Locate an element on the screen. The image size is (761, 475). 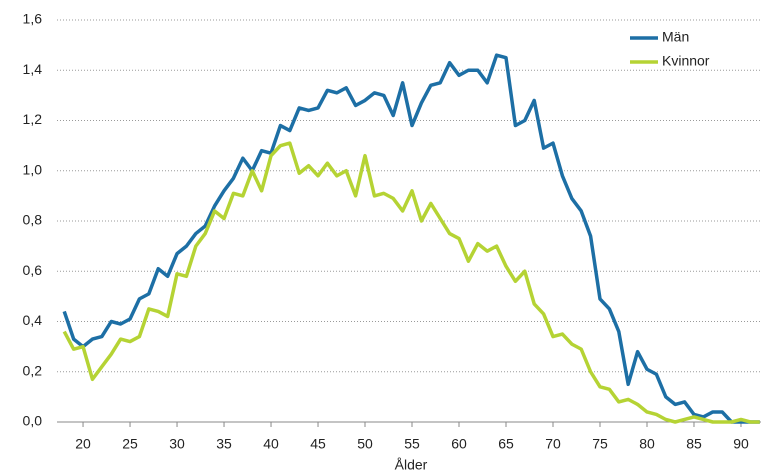
y-tick-label: 1,0 is located at coordinates (33, 169).